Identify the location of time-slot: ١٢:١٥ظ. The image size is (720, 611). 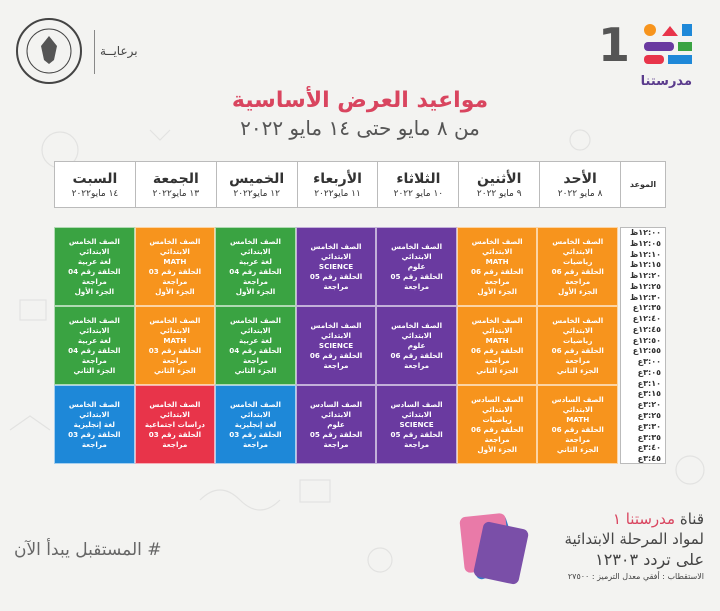
(645, 265).